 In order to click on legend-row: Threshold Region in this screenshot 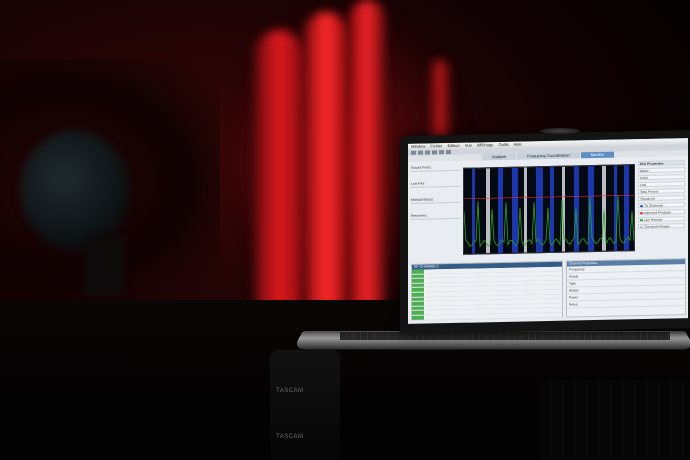, I will do `click(661, 226)`.